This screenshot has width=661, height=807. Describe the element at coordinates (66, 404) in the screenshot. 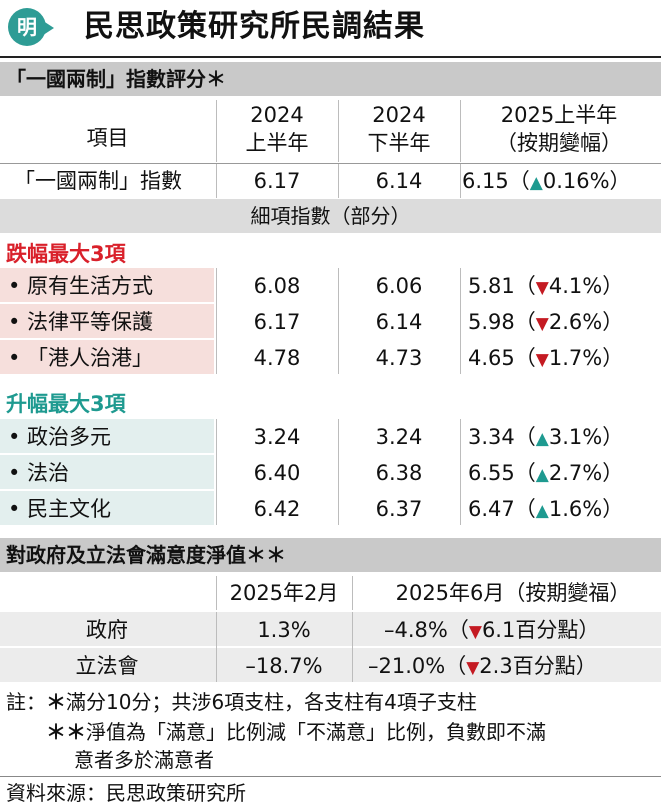

I see `up-section-title: 升幅最大3項` at that location.